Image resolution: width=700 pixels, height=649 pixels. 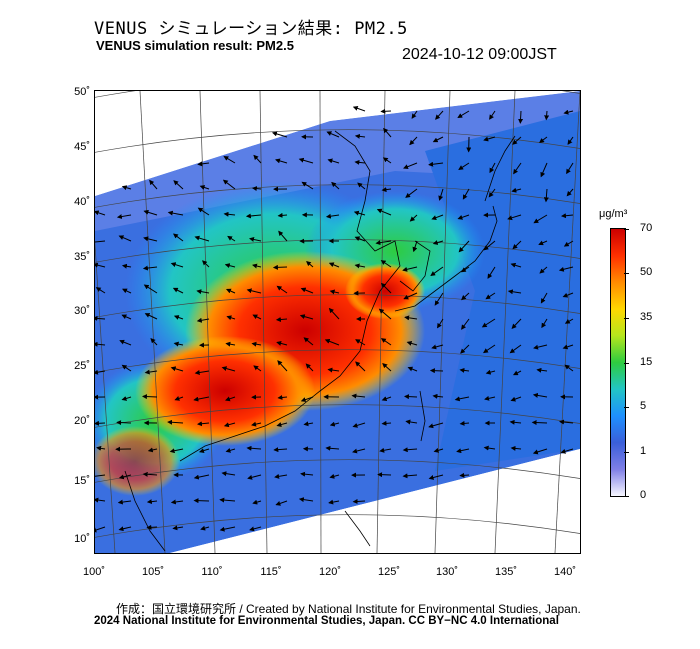 What do you see at coordinates (646, 228) in the screenshot?
I see `colorbar-label: 70` at bounding box center [646, 228].